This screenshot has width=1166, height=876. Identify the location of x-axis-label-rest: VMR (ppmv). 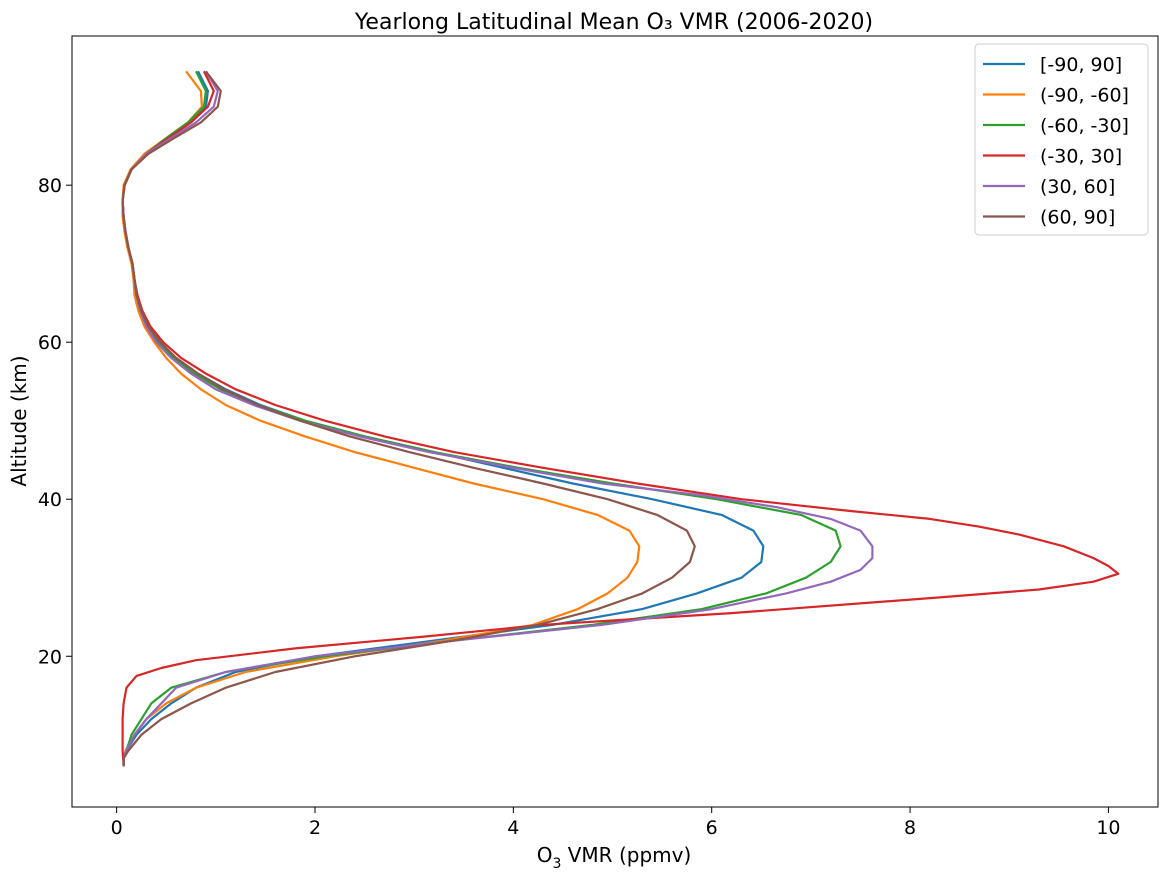
(626, 855).